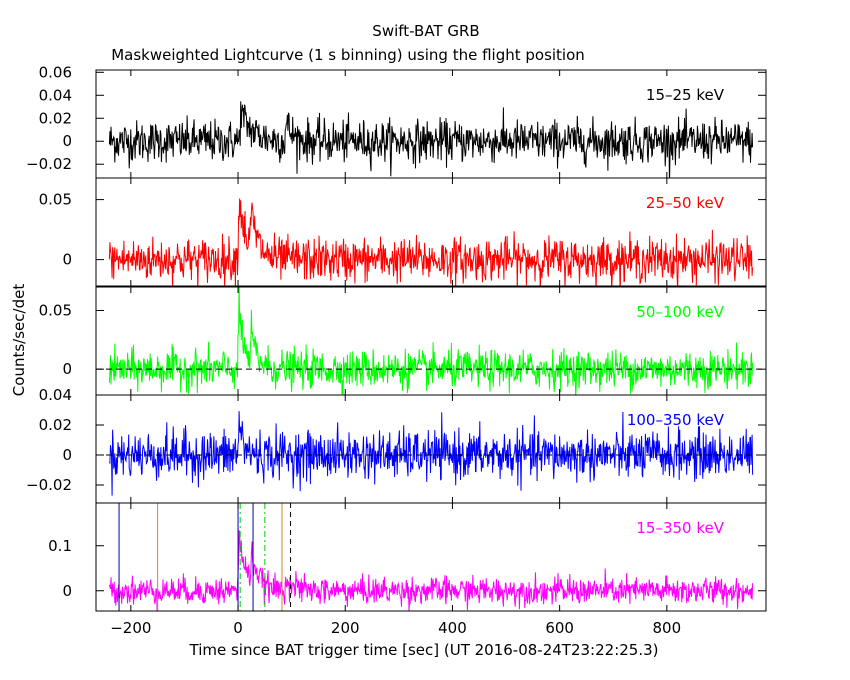  I want to click on x-tick-label: 400, so click(452, 628).